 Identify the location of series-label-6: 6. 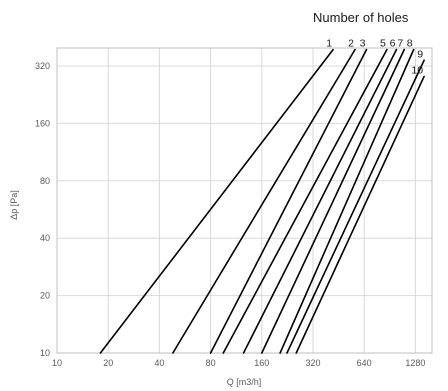
(393, 44).